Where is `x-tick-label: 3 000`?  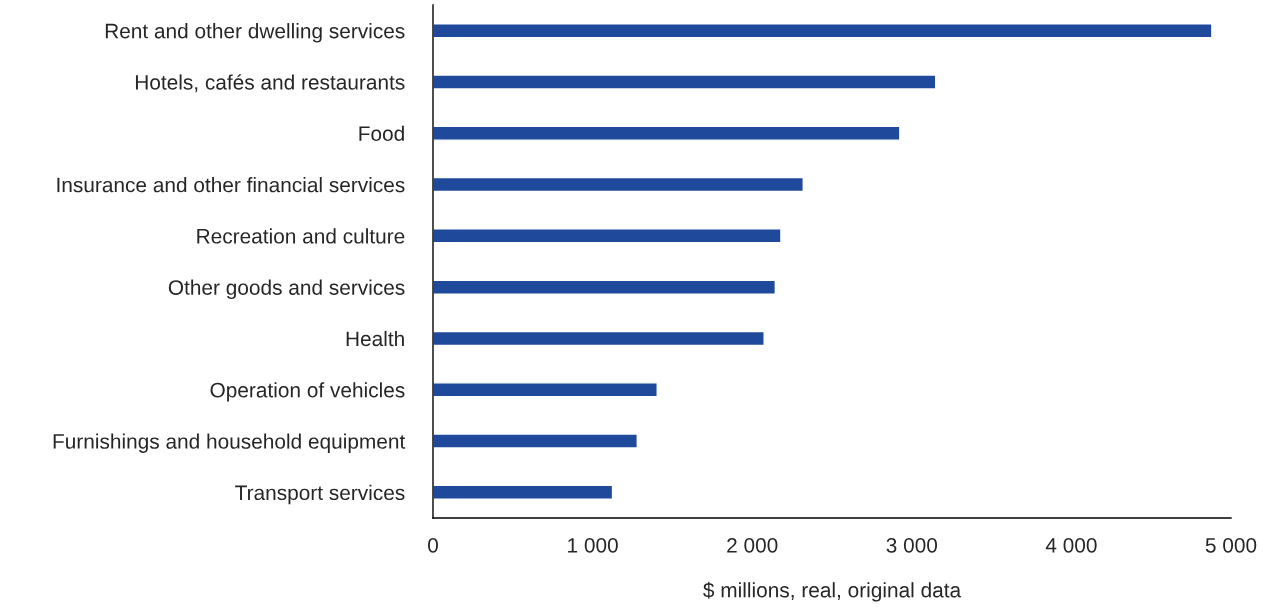 x-tick-label: 3 000 is located at coordinates (912, 545).